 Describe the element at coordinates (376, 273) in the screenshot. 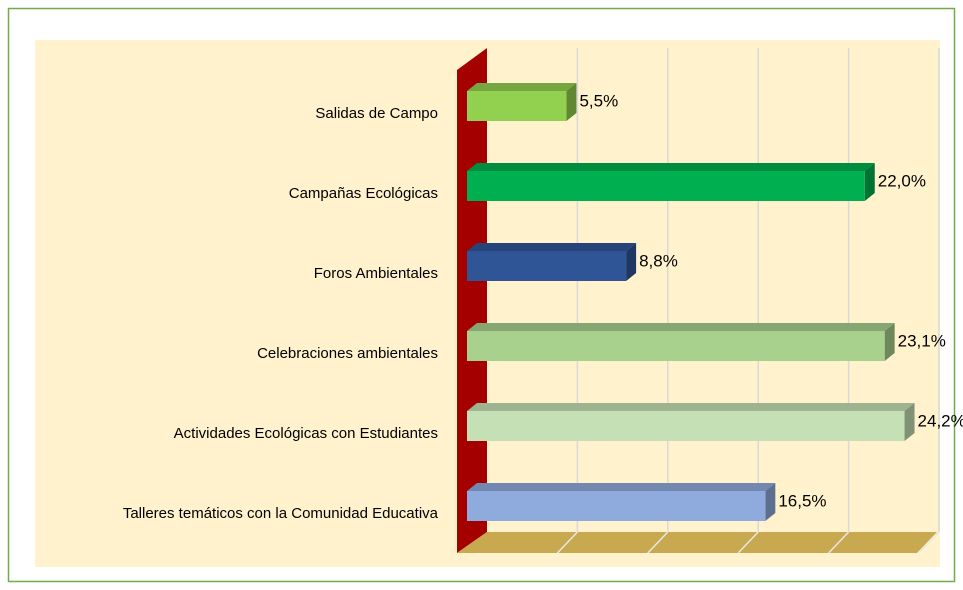

I see `category-label: Foros Ambientales` at that location.